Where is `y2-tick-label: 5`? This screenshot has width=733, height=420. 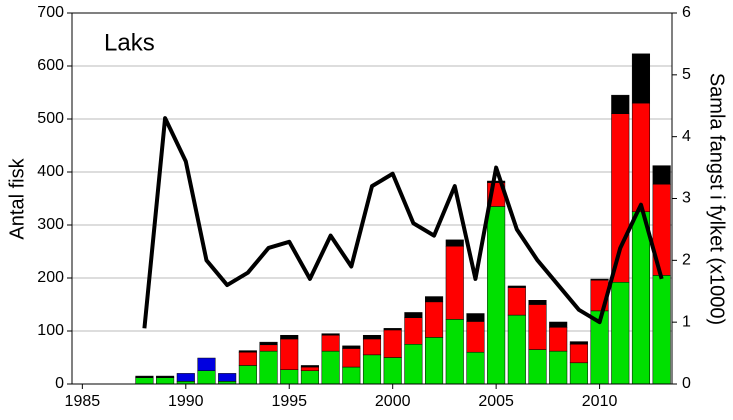 y2-tick-label: 5 is located at coordinates (686, 74).